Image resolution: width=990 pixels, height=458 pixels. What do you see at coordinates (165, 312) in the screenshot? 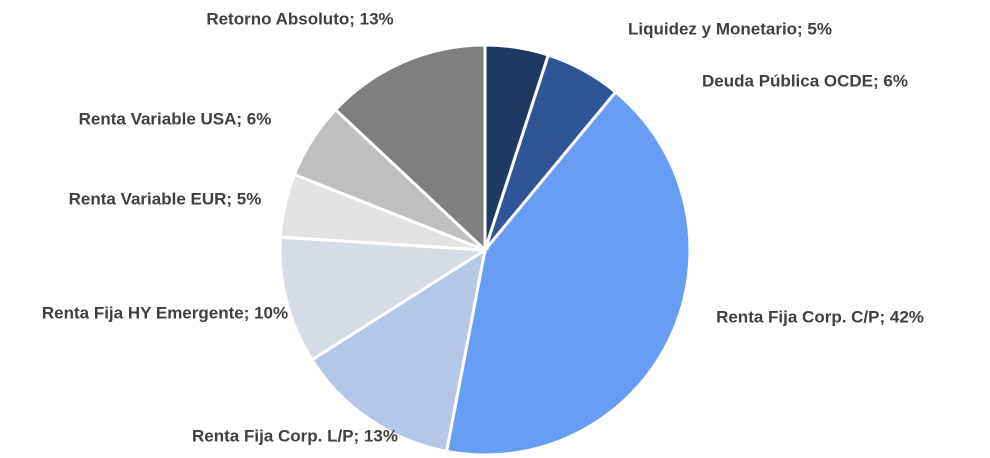
I see `slice-label: Renta Fija HY Emergente; 10%` at bounding box center [165, 312].